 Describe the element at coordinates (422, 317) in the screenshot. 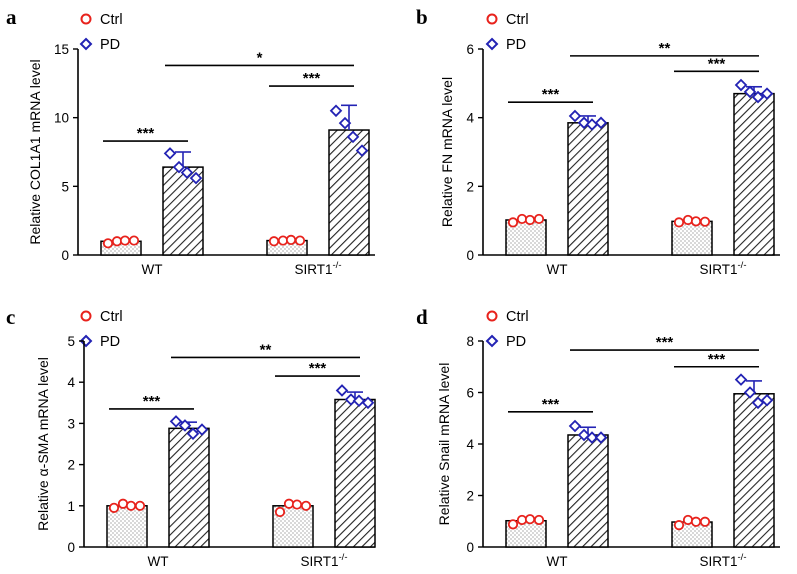

I see `panel-letter: d` at that location.